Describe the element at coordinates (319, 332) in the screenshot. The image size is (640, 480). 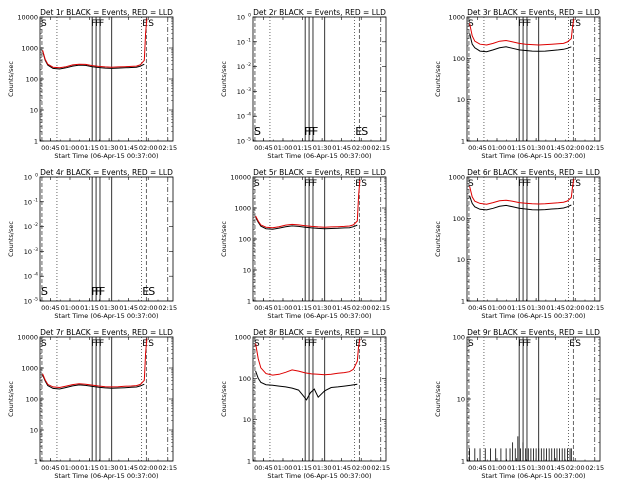
I see `chart-title: Det 8r BLACK = Events, RED = LLD` at that location.